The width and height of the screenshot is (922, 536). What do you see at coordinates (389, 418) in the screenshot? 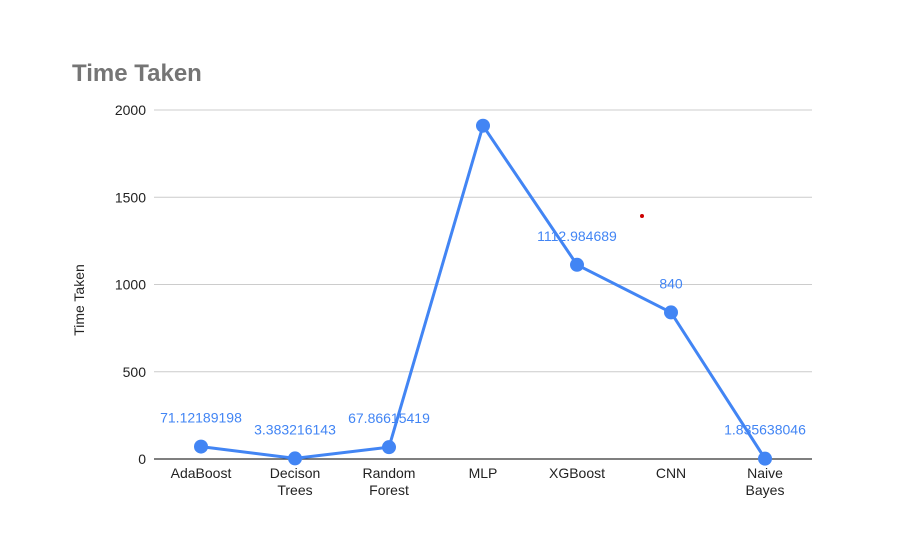
I see `data-label: 67.86615419` at bounding box center [389, 418].